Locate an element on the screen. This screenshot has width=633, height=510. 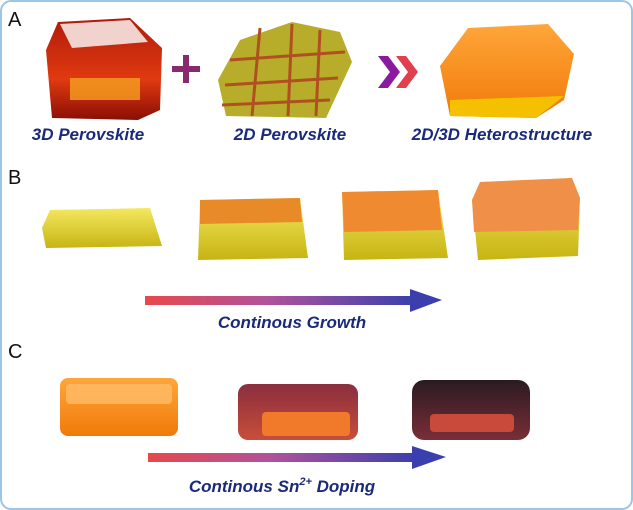
crystal-2d is located at coordinates (285, 70).